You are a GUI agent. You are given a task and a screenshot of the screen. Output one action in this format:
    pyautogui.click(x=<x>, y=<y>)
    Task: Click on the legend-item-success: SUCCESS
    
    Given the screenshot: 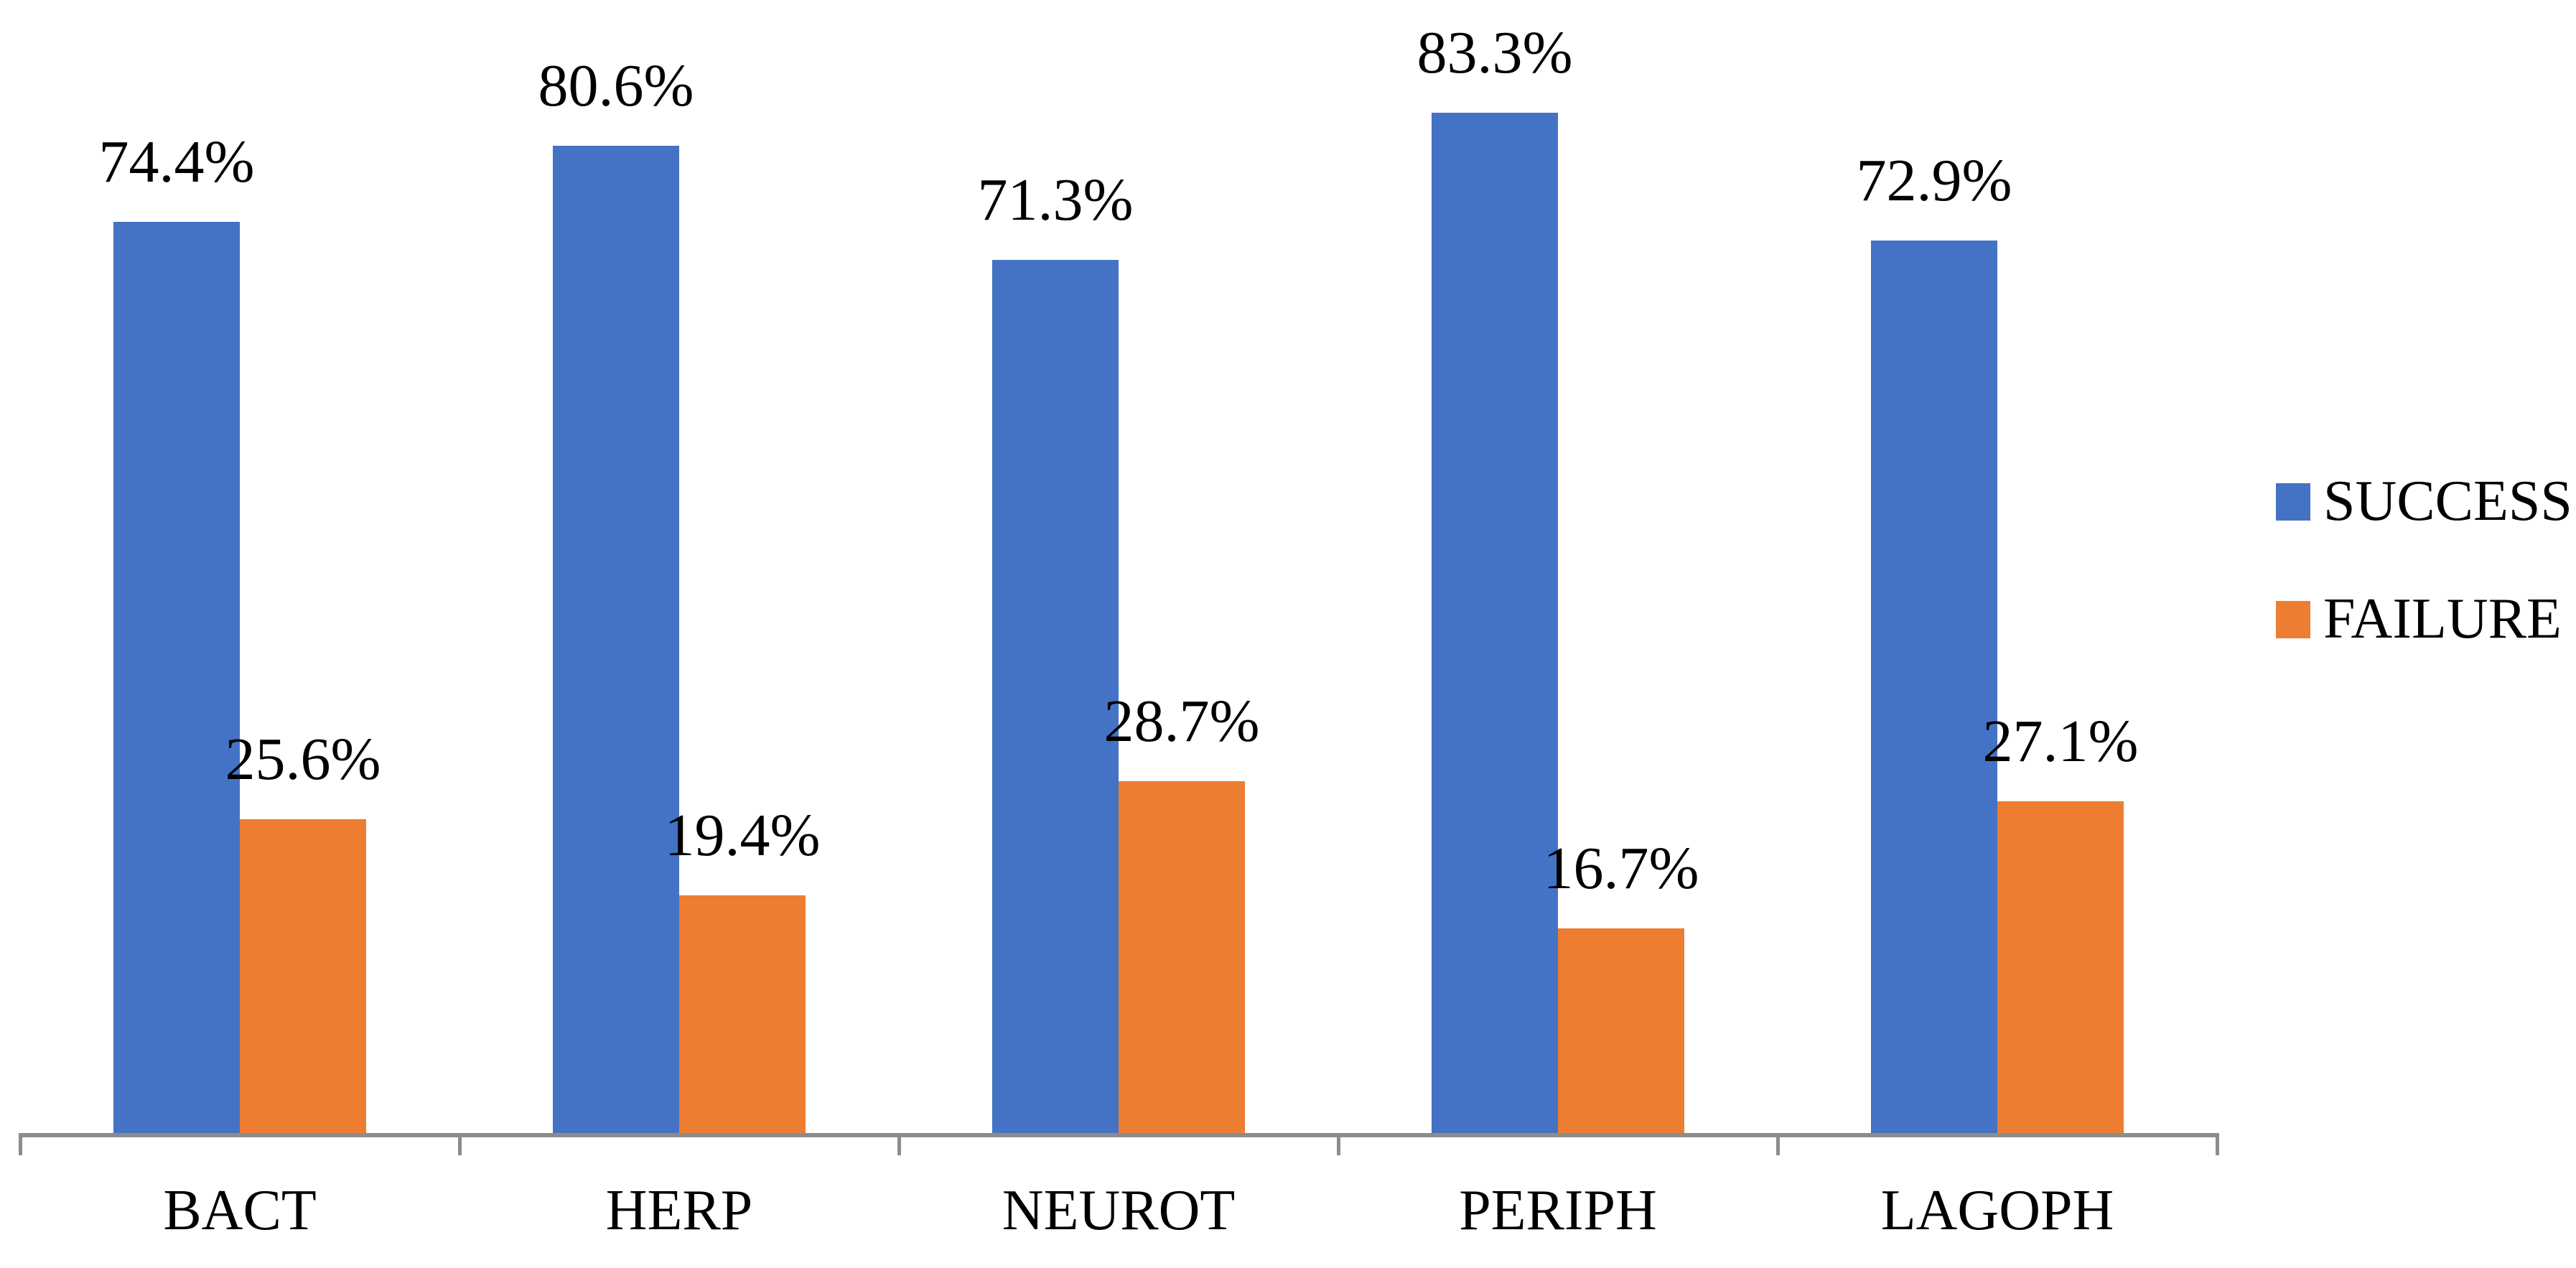 What is the action you would take?
    pyautogui.click(x=2424, y=501)
    